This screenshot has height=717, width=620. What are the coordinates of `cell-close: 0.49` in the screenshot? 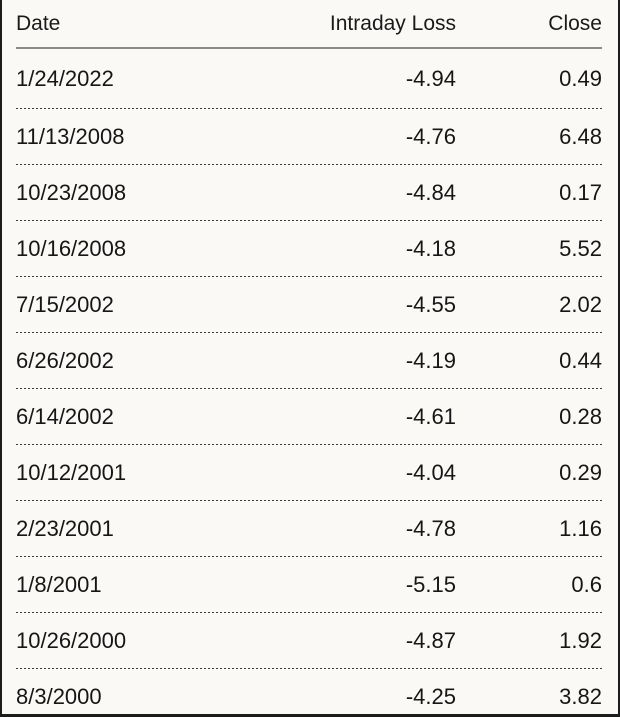 It's located at (580, 78).